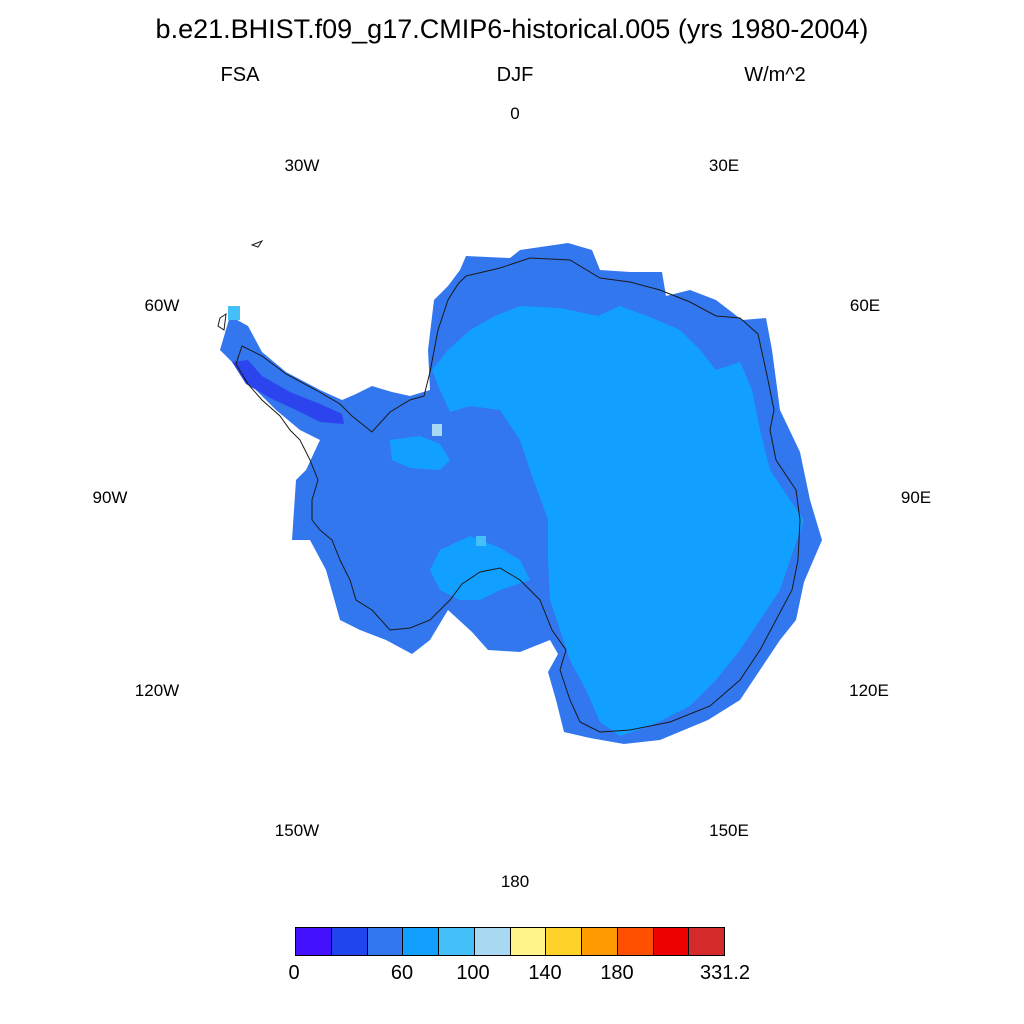 The height and width of the screenshot is (1024, 1024). I want to click on lon-label-30w: 30W, so click(302, 165).